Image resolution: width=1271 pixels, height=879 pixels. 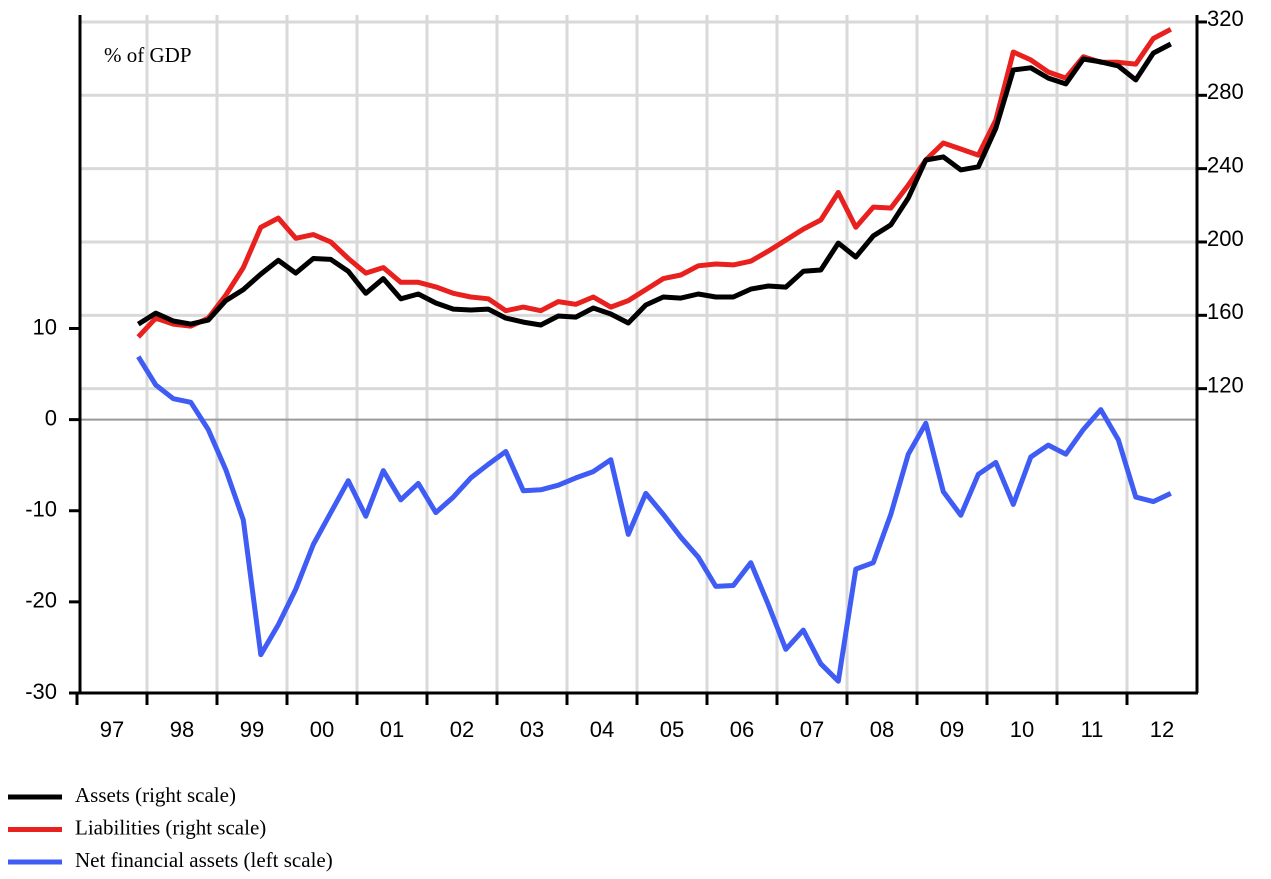 What do you see at coordinates (602, 729) in the screenshot?
I see `x-tick-label: 04` at bounding box center [602, 729].